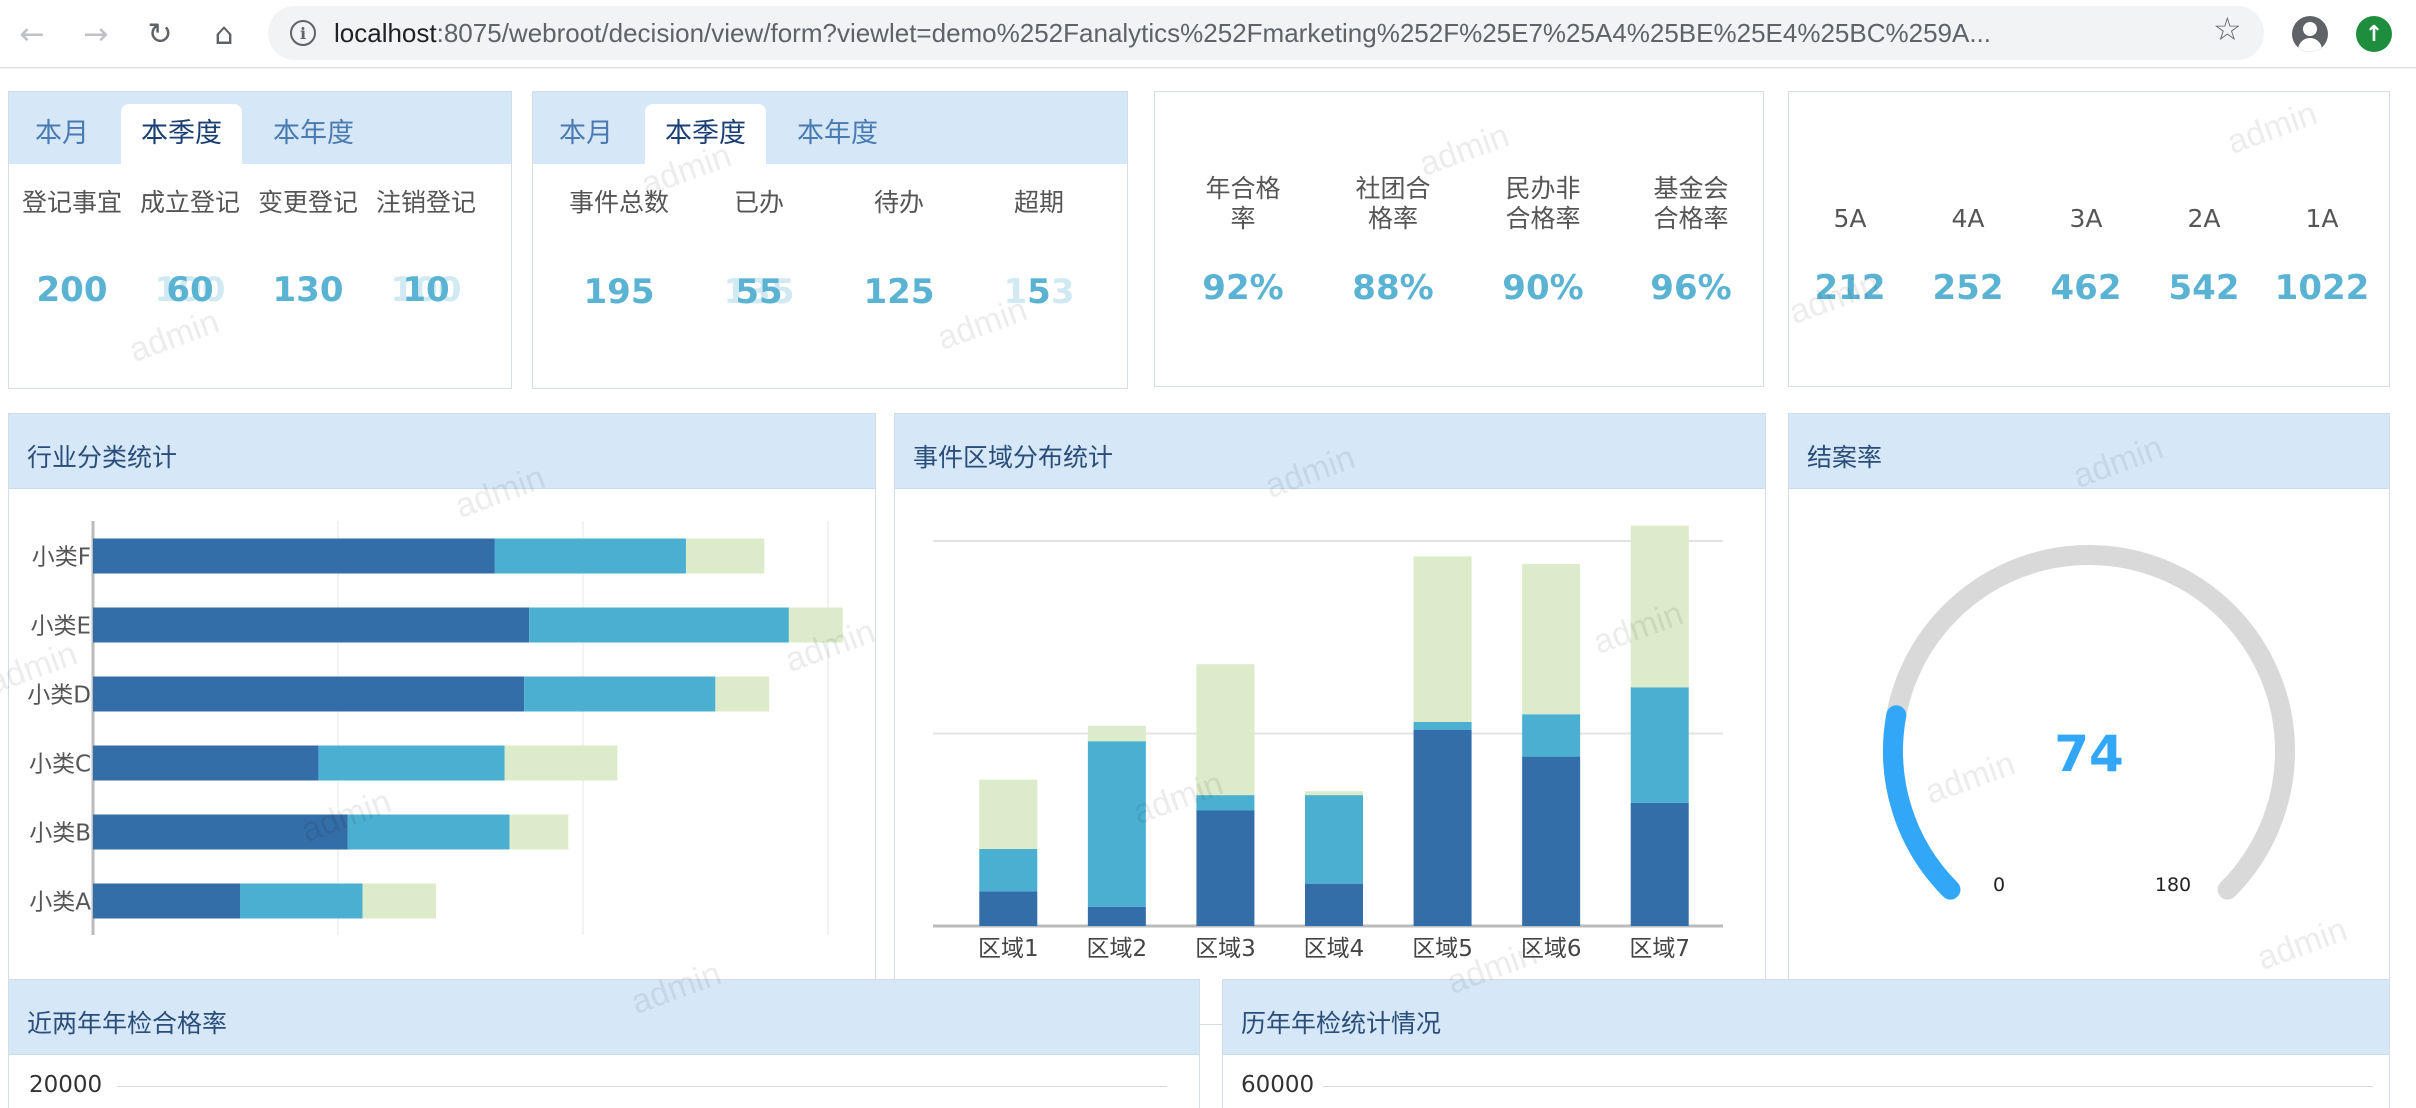  Describe the element at coordinates (102, 457) in the screenshot. I see `panel-title: 行业分类统计` at that location.